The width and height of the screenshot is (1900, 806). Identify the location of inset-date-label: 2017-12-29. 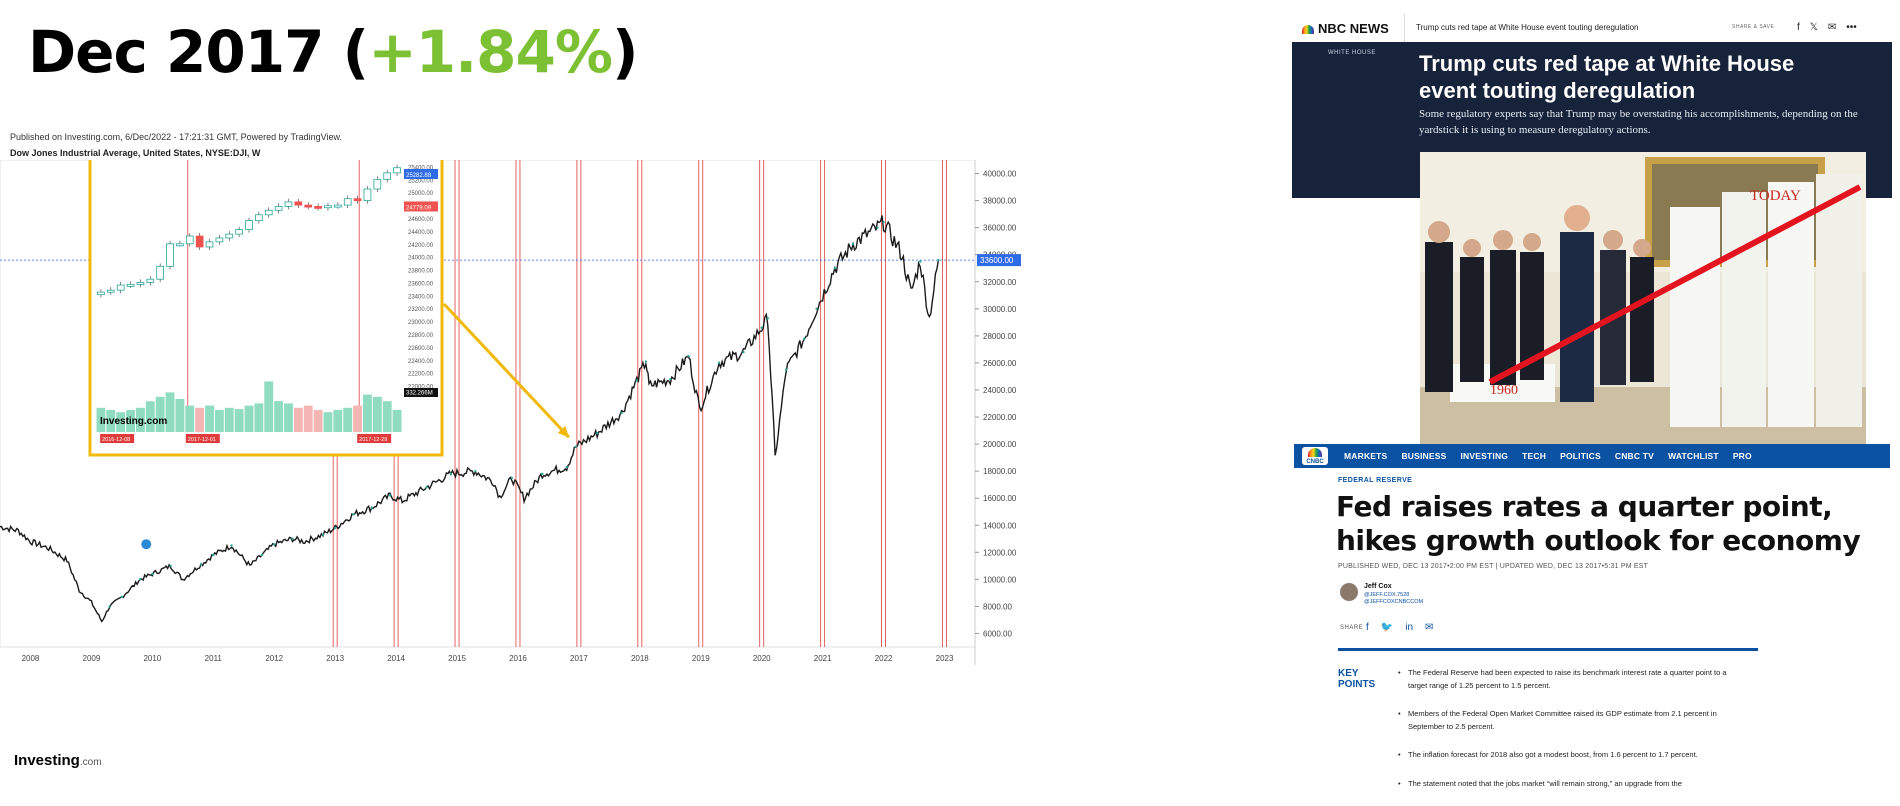
(373, 440).